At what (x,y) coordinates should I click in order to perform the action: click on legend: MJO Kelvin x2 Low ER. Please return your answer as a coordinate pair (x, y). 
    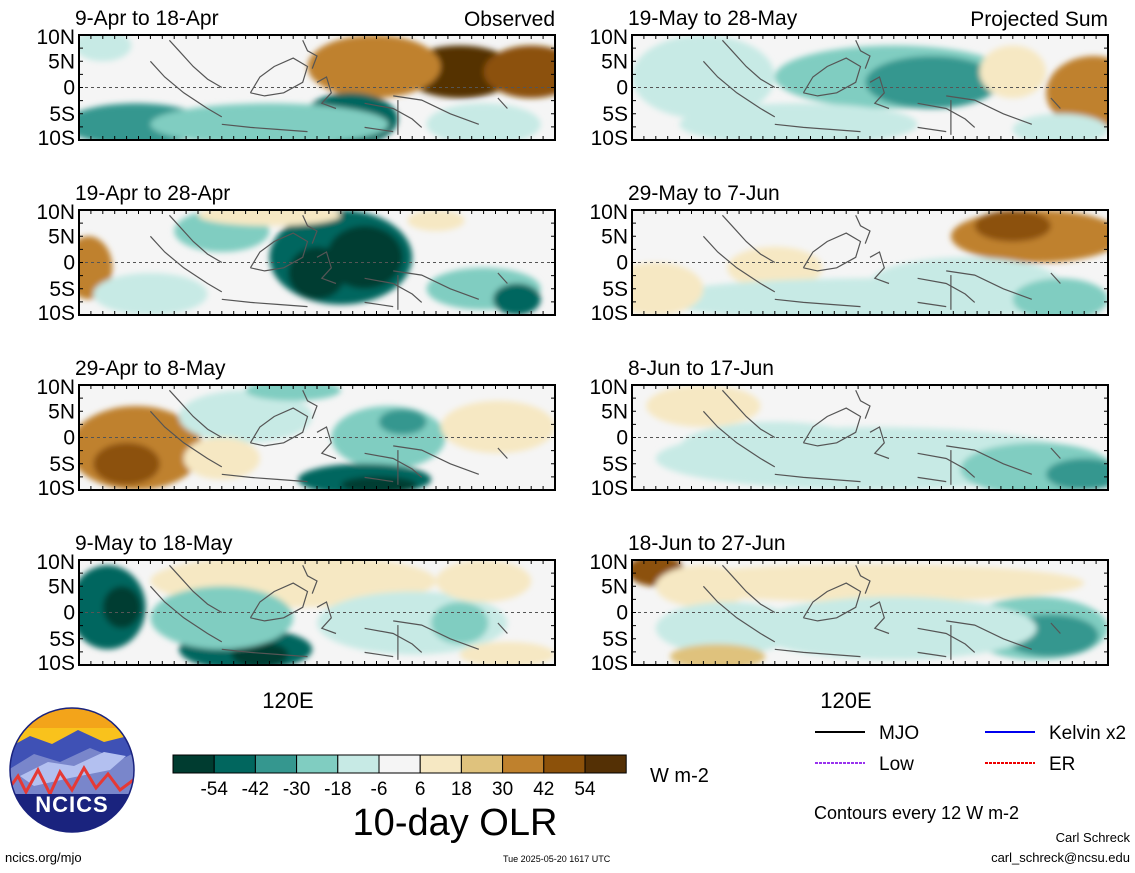
    Looking at the image, I should click on (970, 749).